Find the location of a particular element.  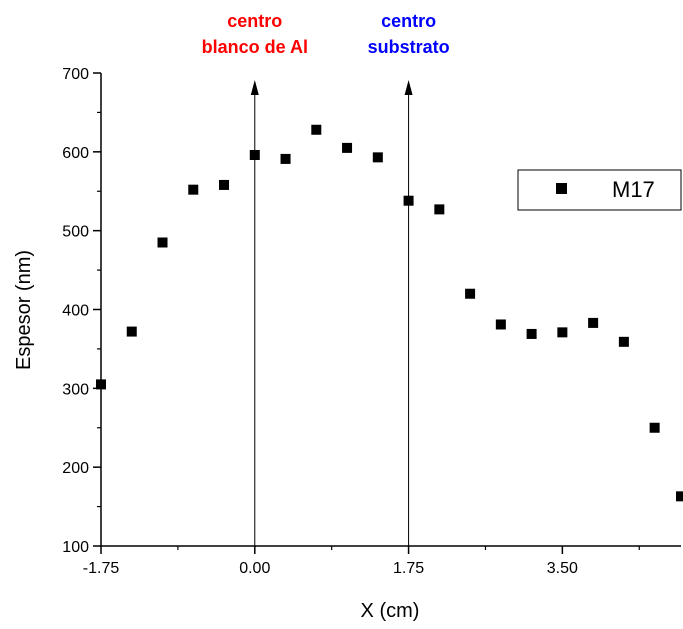

annotation-label: blanco de Al is located at coordinates (255, 47).